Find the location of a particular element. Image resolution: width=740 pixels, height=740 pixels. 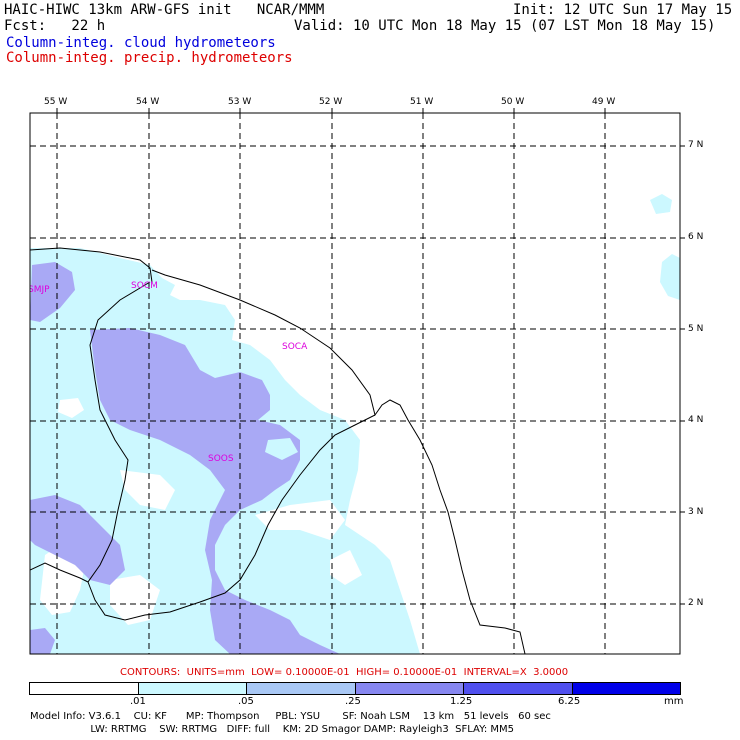

lat-label: 4 N is located at coordinates (696, 420).